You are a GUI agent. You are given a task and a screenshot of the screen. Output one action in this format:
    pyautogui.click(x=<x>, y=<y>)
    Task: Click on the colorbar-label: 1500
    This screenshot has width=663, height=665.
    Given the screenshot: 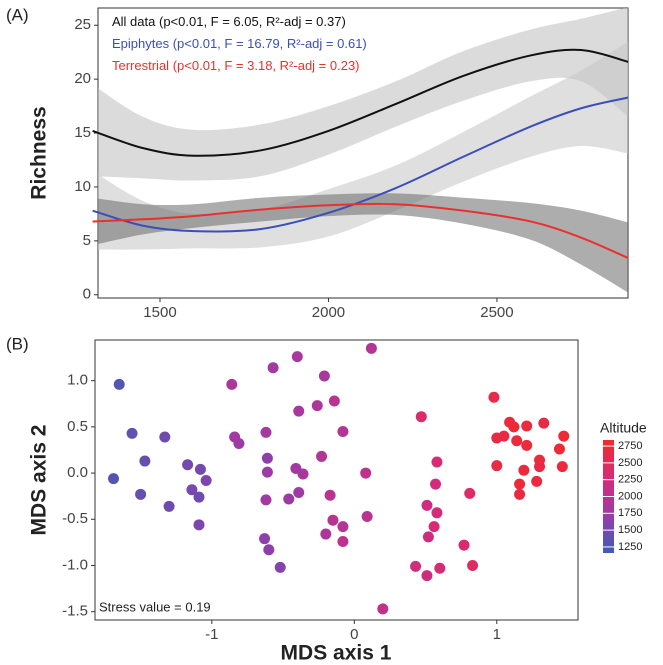 What is the action you would take?
    pyautogui.click(x=630, y=530)
    